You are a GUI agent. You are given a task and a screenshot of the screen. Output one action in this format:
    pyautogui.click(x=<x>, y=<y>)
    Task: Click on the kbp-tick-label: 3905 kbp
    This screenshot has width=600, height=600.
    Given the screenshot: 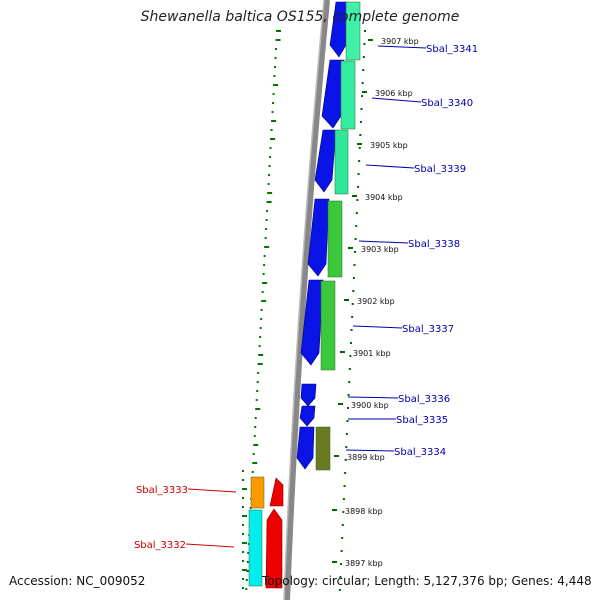 What is the action you would take?
    pyautogui.click(x=389, y=145)
    